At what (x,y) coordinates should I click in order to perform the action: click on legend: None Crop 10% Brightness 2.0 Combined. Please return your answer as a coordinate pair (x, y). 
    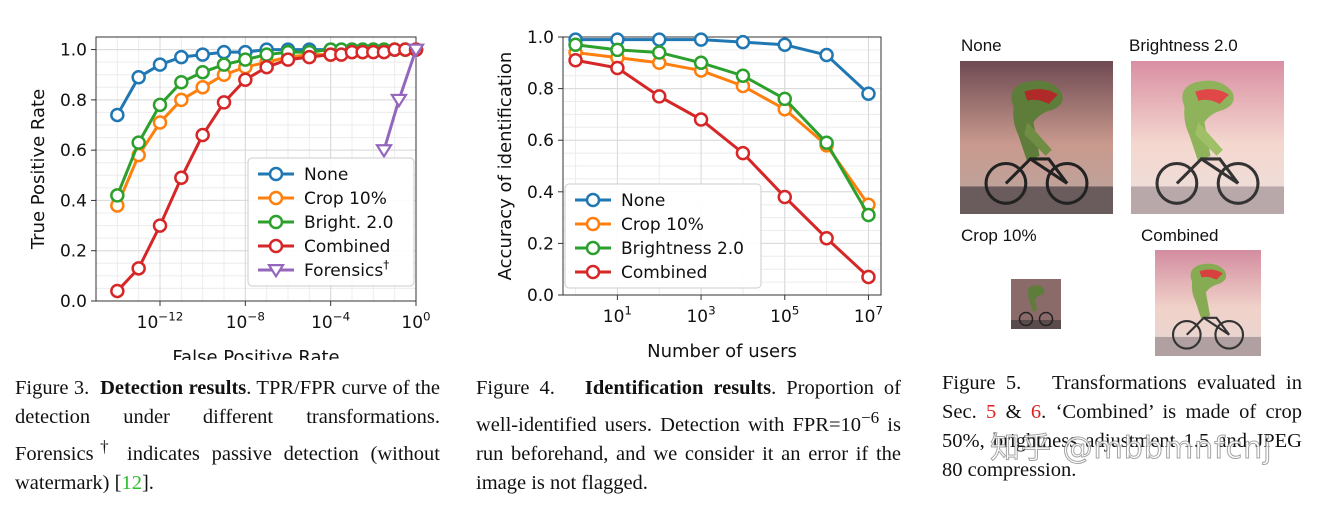
    Looking at the image, I should click on (663, 236).